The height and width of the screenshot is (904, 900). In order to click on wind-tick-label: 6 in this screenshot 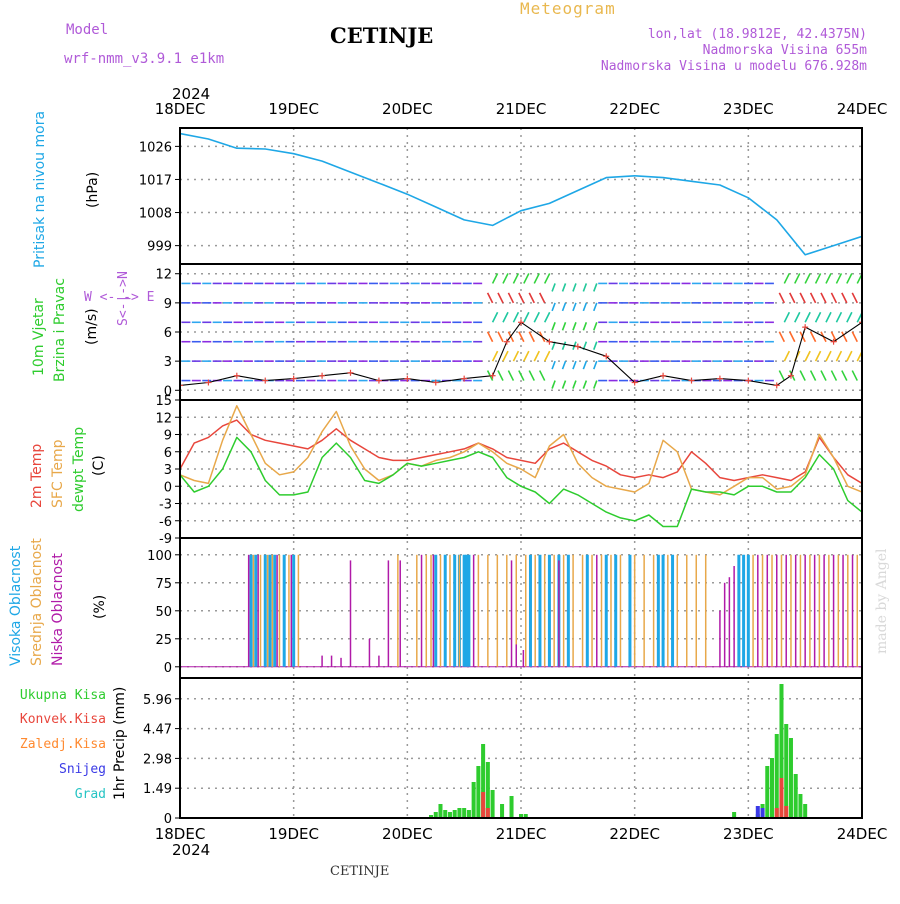, I will do `click(168, 333)`.